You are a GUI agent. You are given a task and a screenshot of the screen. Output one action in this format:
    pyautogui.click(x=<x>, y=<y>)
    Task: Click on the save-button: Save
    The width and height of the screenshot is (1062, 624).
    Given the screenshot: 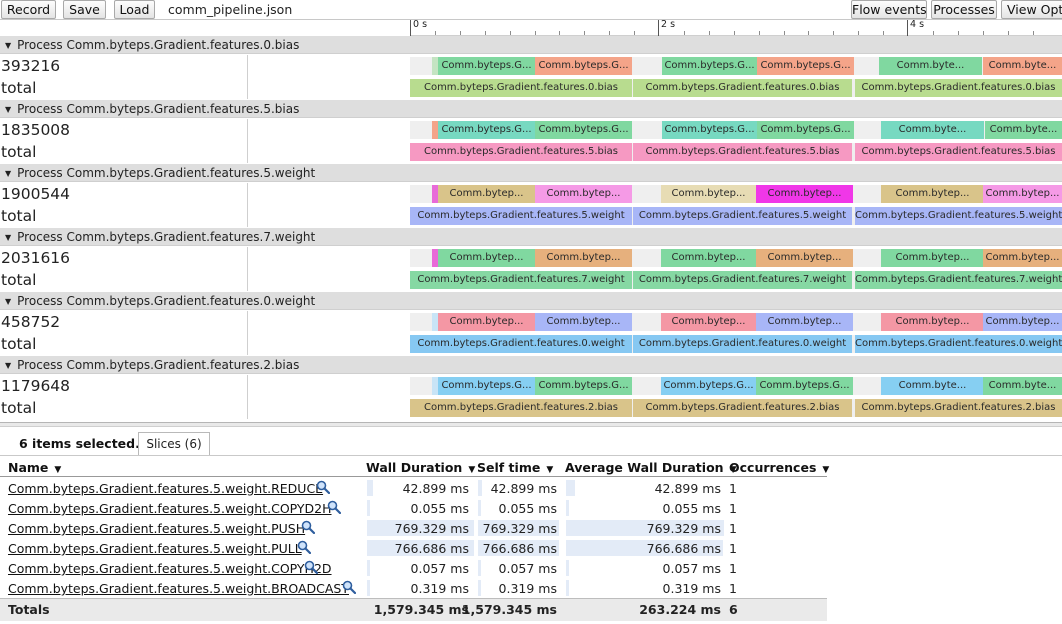 What is the action you would take?
    pyautogui.click(x=84, y=9)
    